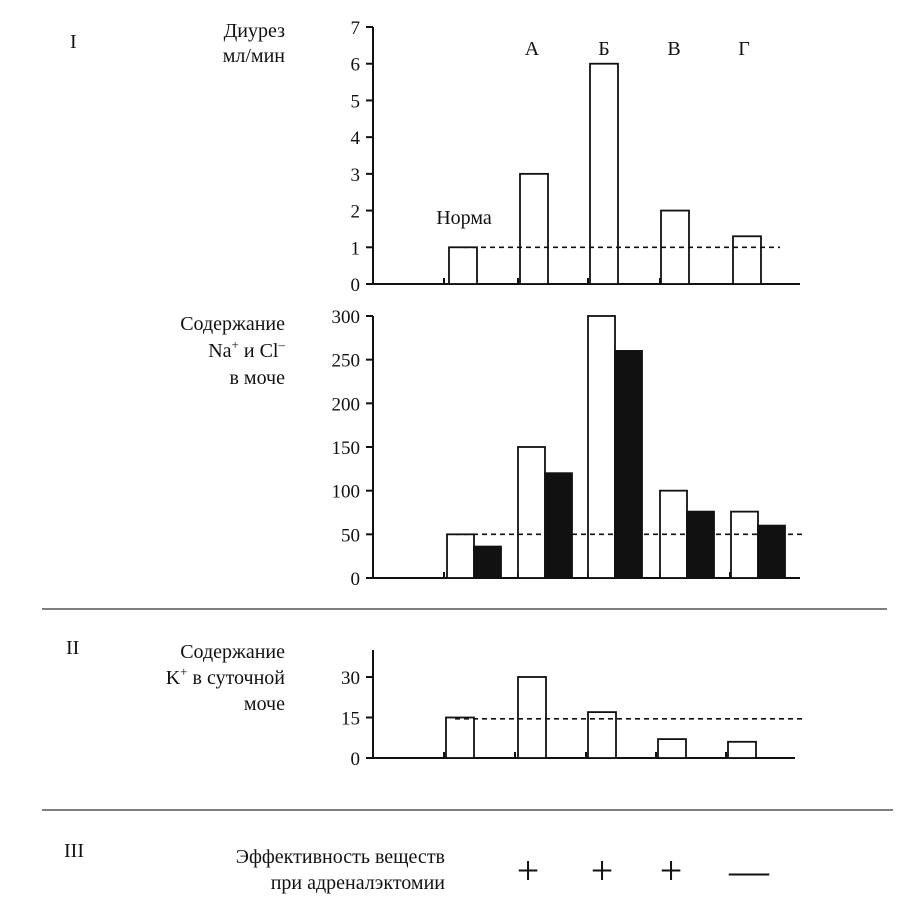 This screenshot has width=916, height=909. I want to click on effectiveness-label-line1: Эффективность веществ, so click(340, 857).